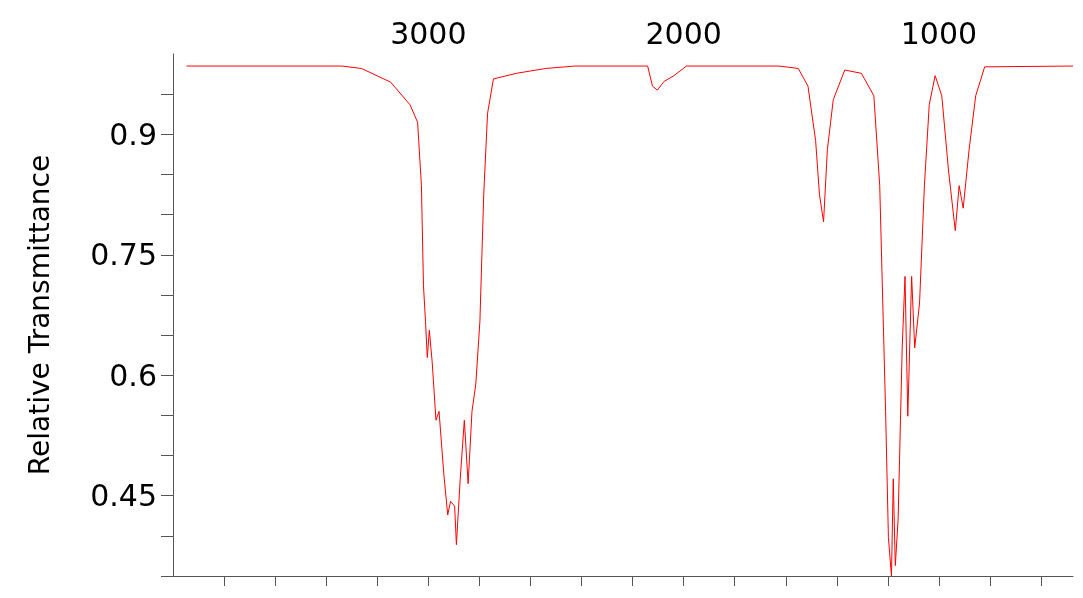  I want to click on y-tick-label: 0.45, so click(123, 496).